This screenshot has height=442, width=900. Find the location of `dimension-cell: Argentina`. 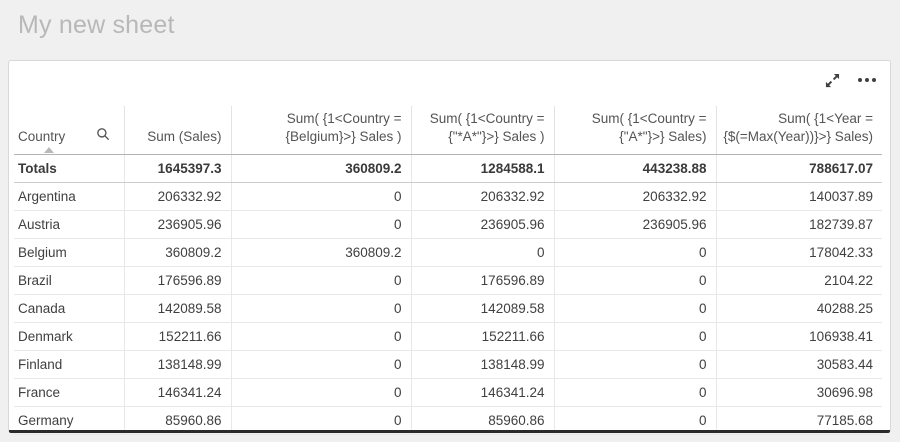

dimension-cell: Argentina is located at coordinates (69, 197).